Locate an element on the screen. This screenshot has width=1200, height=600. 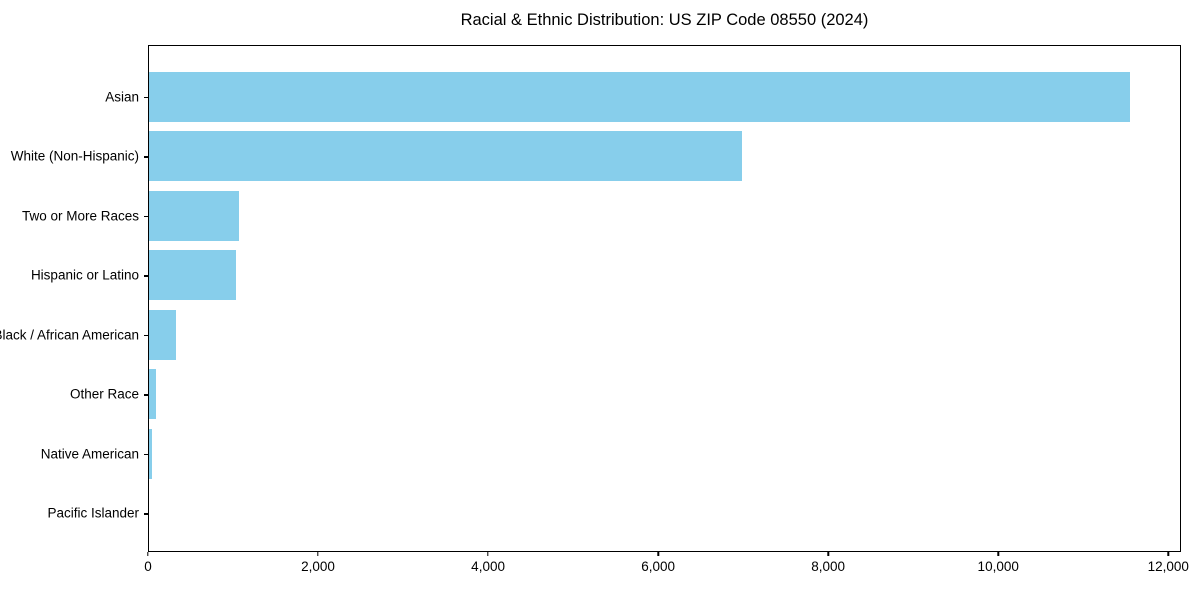
x-axis: 0 2,000 4,000 6,000 8,000 10,000 12,000 is located at coordinates (666, 567).